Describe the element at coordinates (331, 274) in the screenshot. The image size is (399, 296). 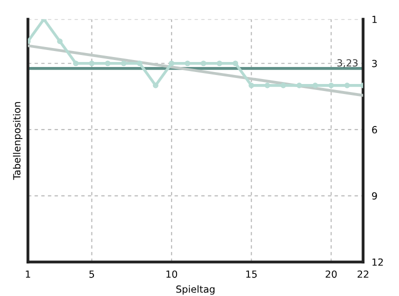
I see `x-tick-label: 20` at that location.